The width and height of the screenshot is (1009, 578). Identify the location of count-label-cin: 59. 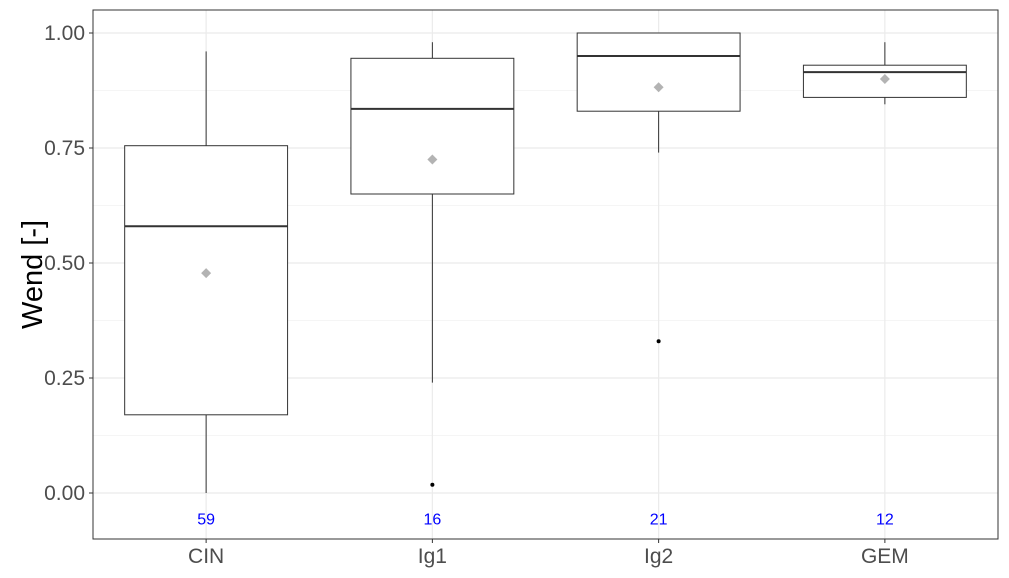
(206, 519).